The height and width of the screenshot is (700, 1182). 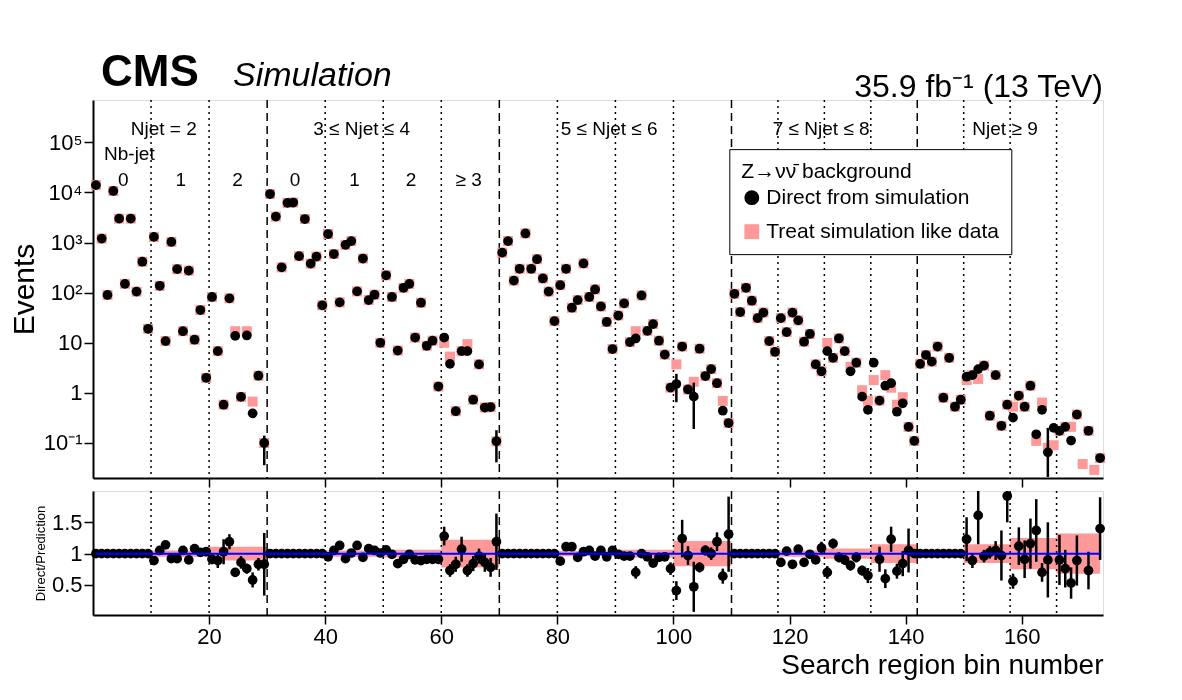 What do you see at coordinates (325, 636) in the screenshot?
I see `x-tick-label: 40` at bounding box center [325, 636].